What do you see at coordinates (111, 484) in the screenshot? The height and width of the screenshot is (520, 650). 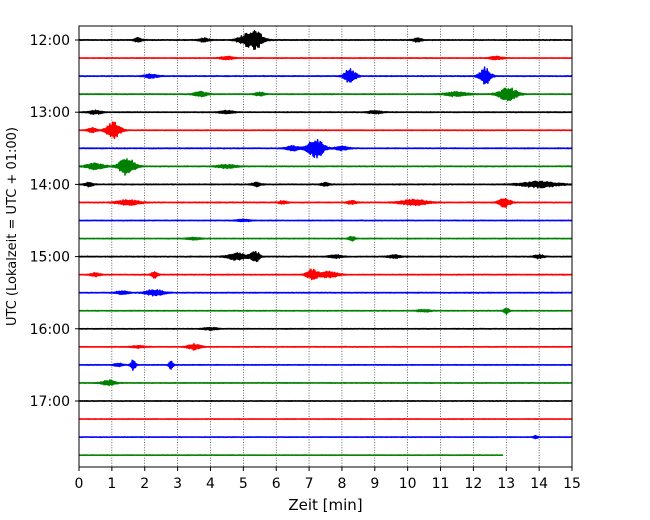 I see `x-tick-label: 1` at bounding box center [111, 484].